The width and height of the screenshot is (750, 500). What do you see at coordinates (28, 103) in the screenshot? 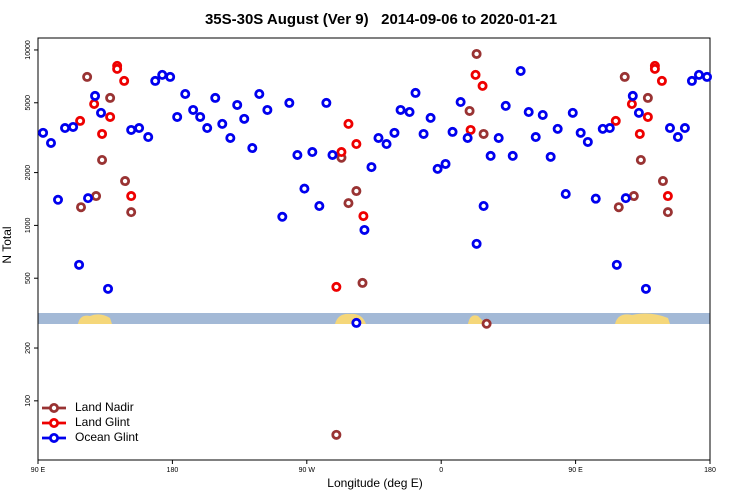
I see `y-tick-label: 5000` at bounding box center [28, 103].